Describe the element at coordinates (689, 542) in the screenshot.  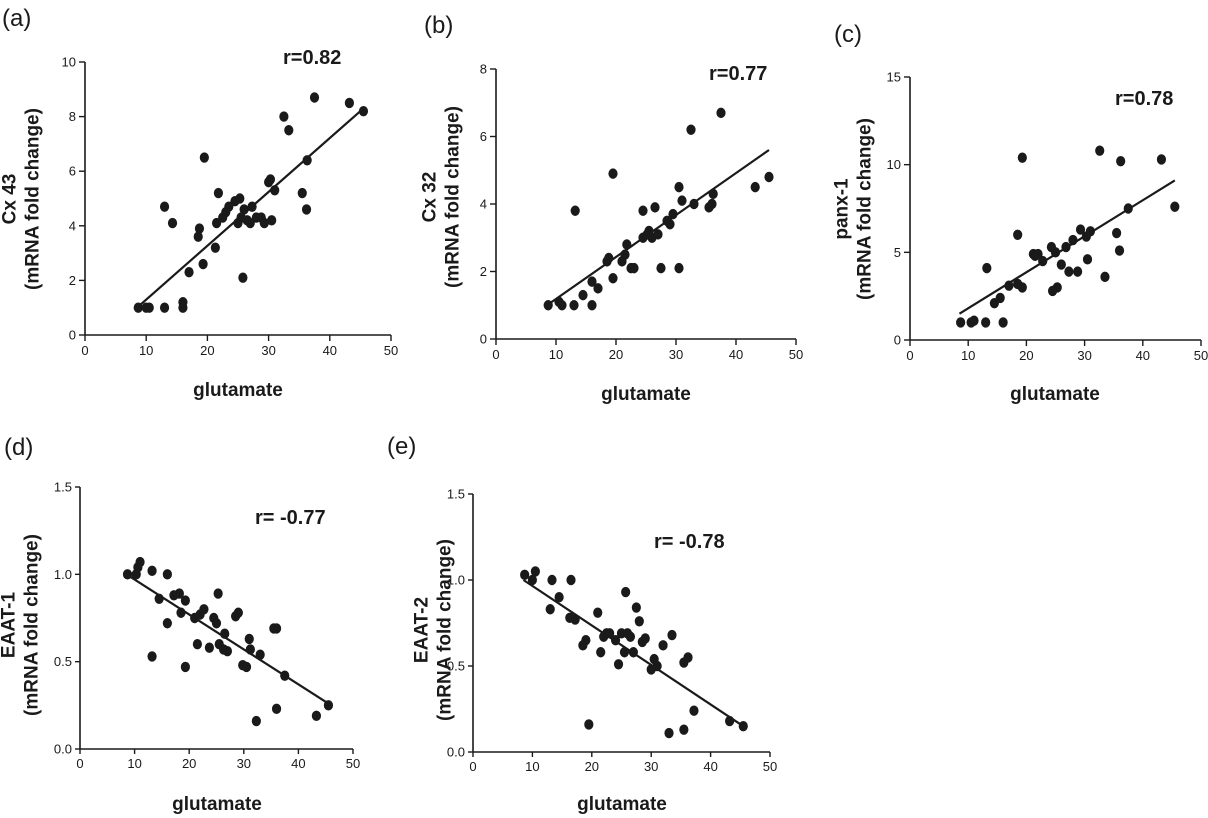
I see `correlation-label: r= -0.78` at that location.